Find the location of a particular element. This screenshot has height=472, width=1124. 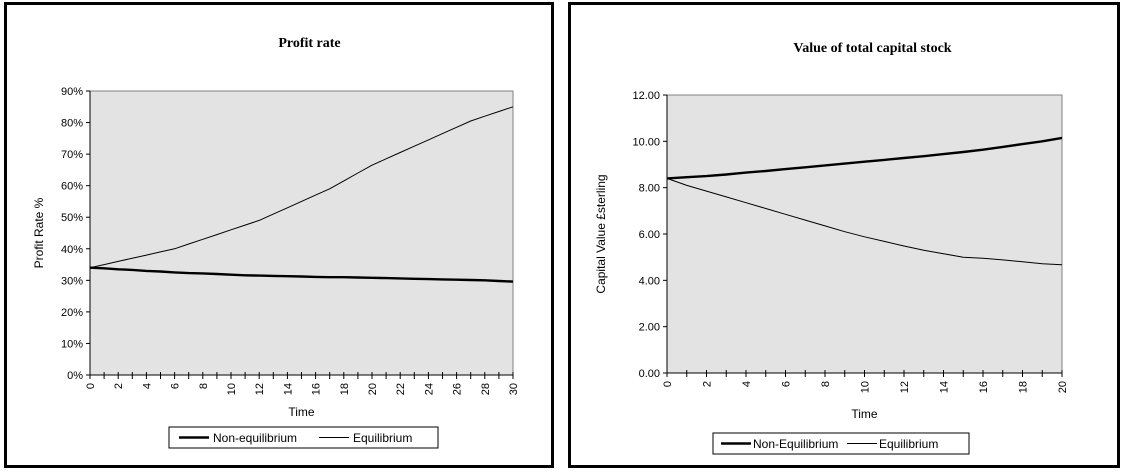

y-tick-label: 60% is located at coordinates (72, 187).